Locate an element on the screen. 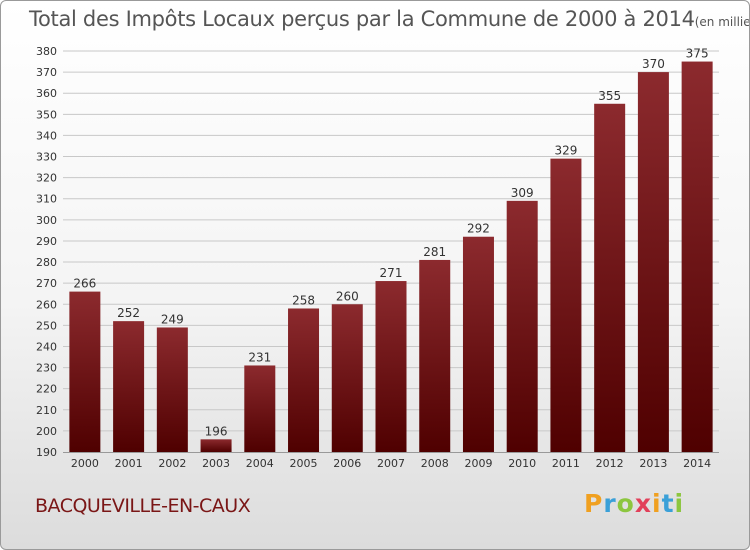  x-tick-label: 2000 is located at coordinates (85, 463).